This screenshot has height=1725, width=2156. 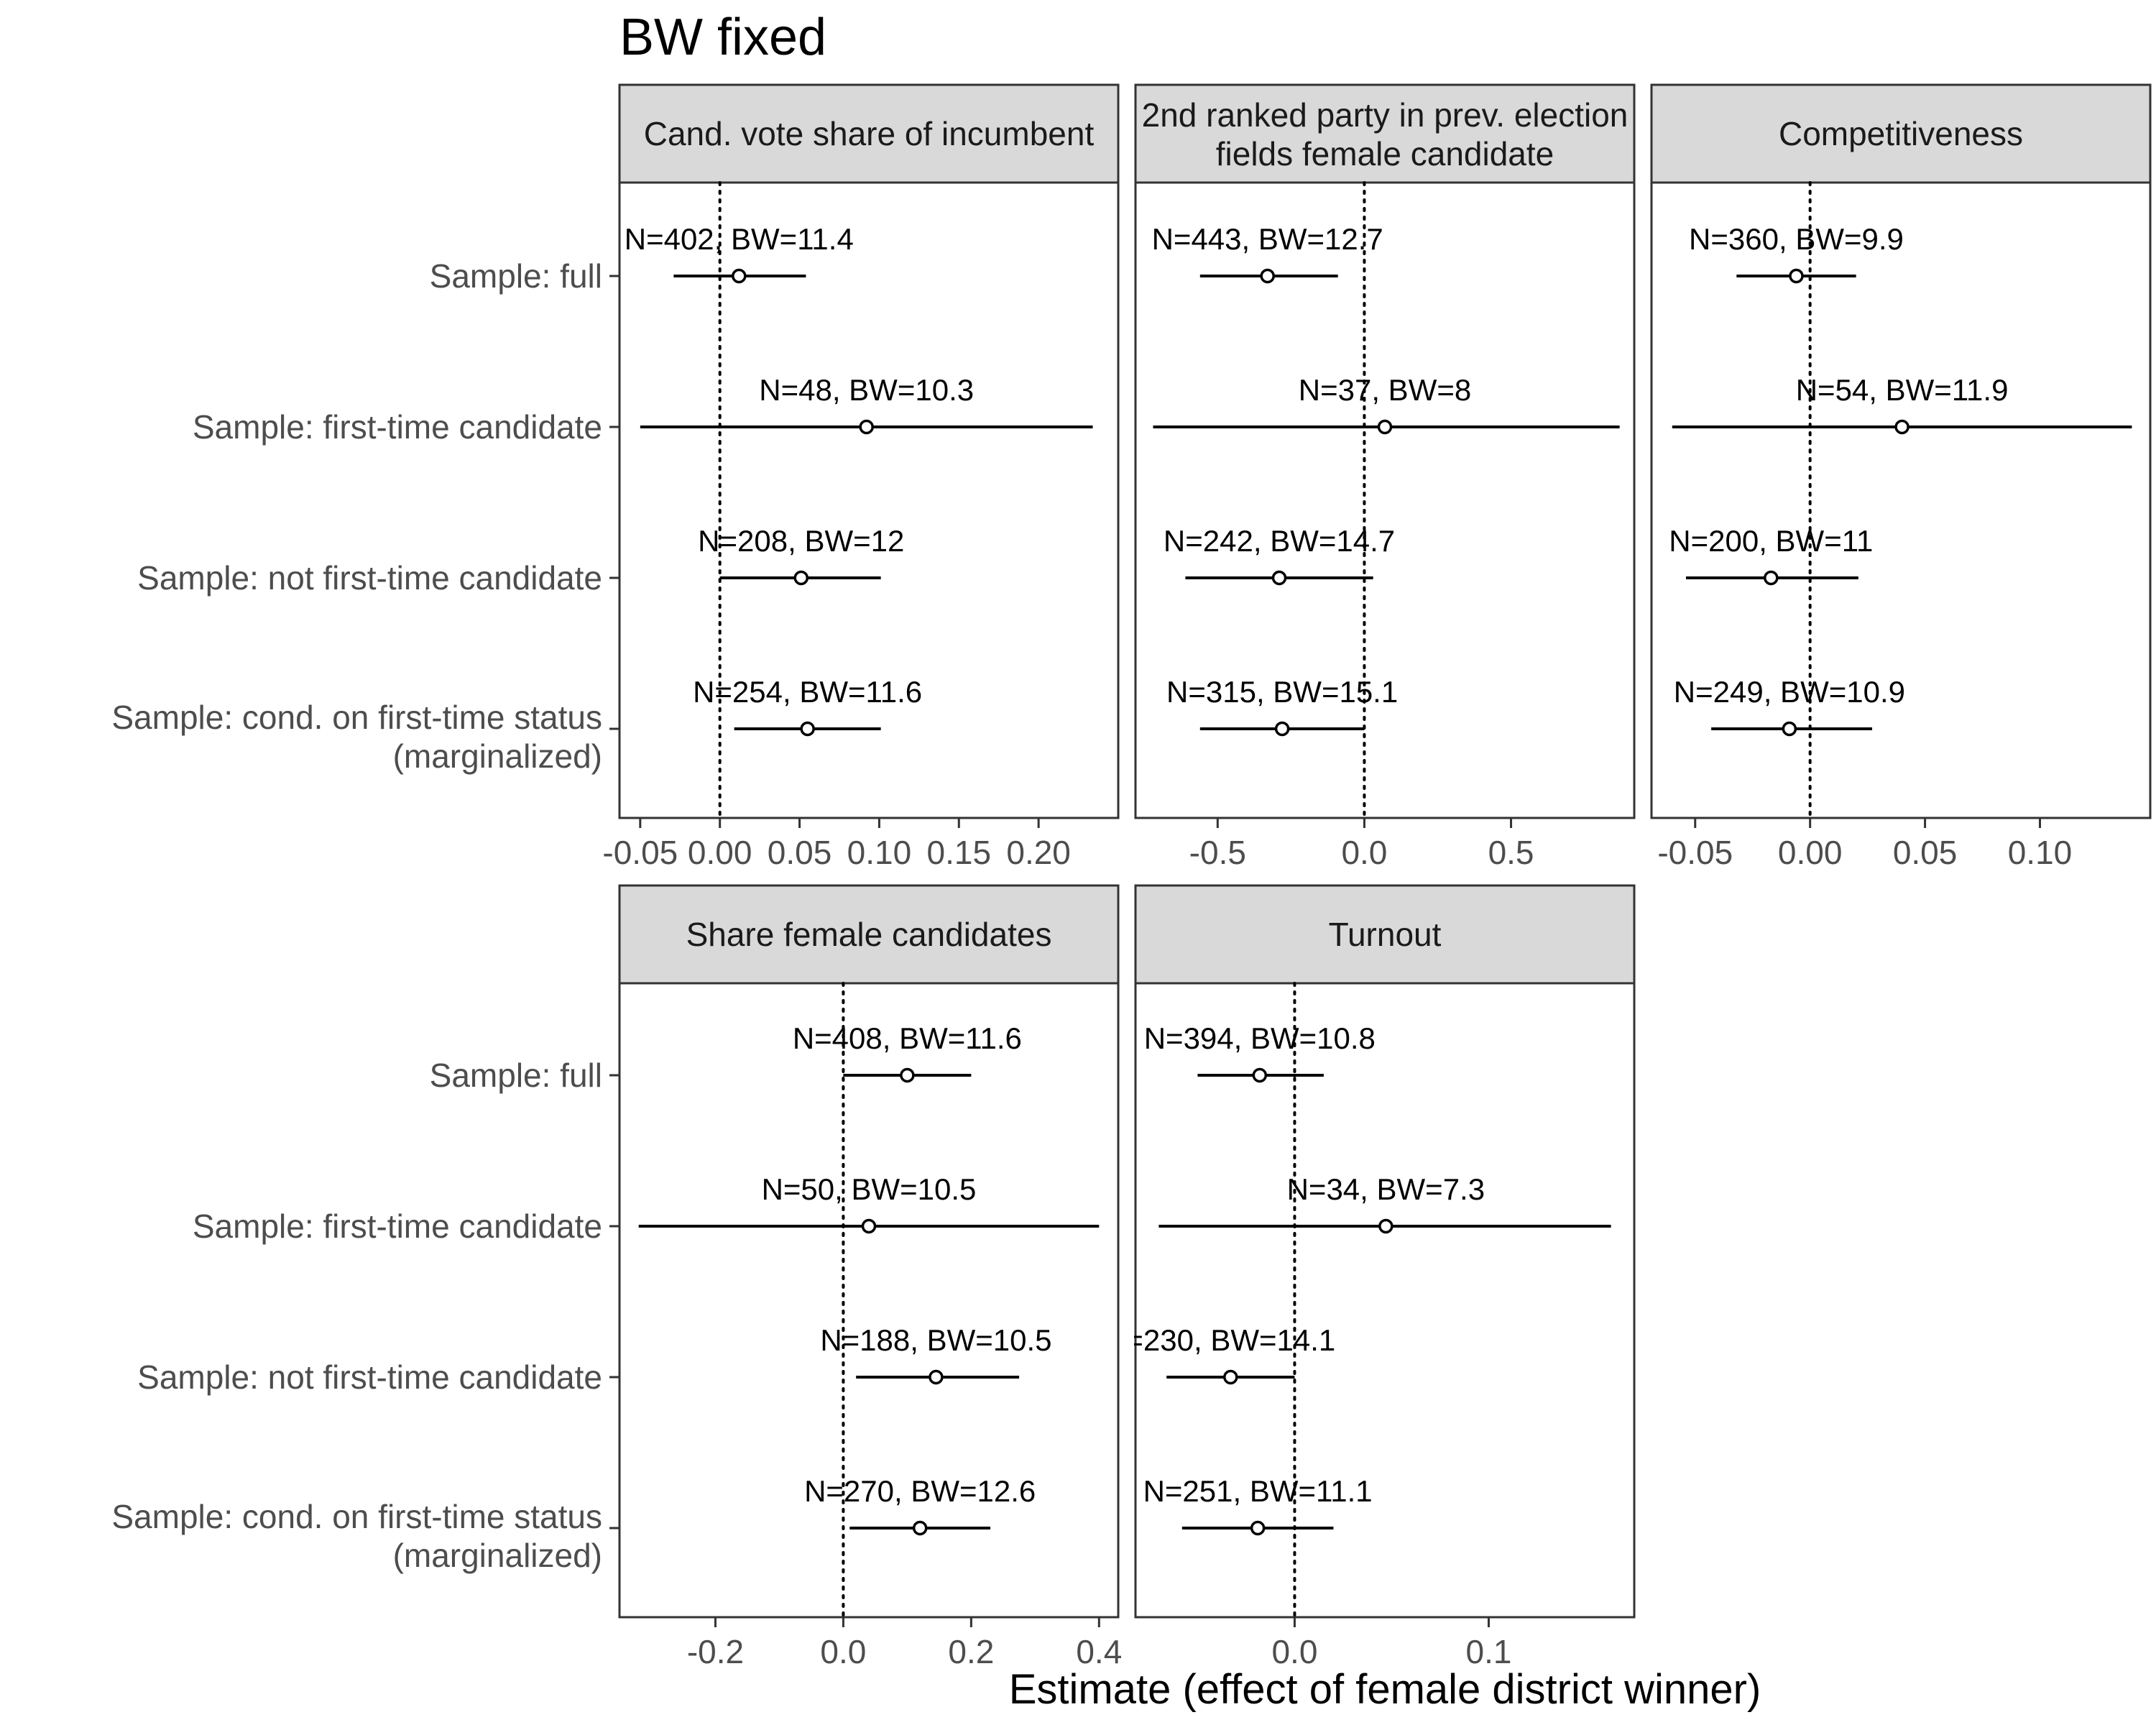 What do you see at coordinates (870, 1189) in the screenshot?
I see `data-label: N=50, BW=10.5` at bounding box center [870, 1189].